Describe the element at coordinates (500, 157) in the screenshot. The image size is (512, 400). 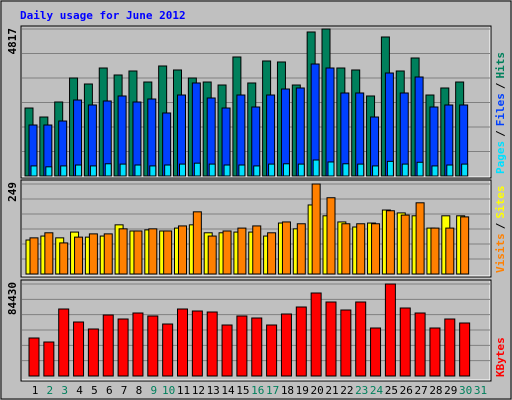
I see `legend-entry: Pages` at that location.